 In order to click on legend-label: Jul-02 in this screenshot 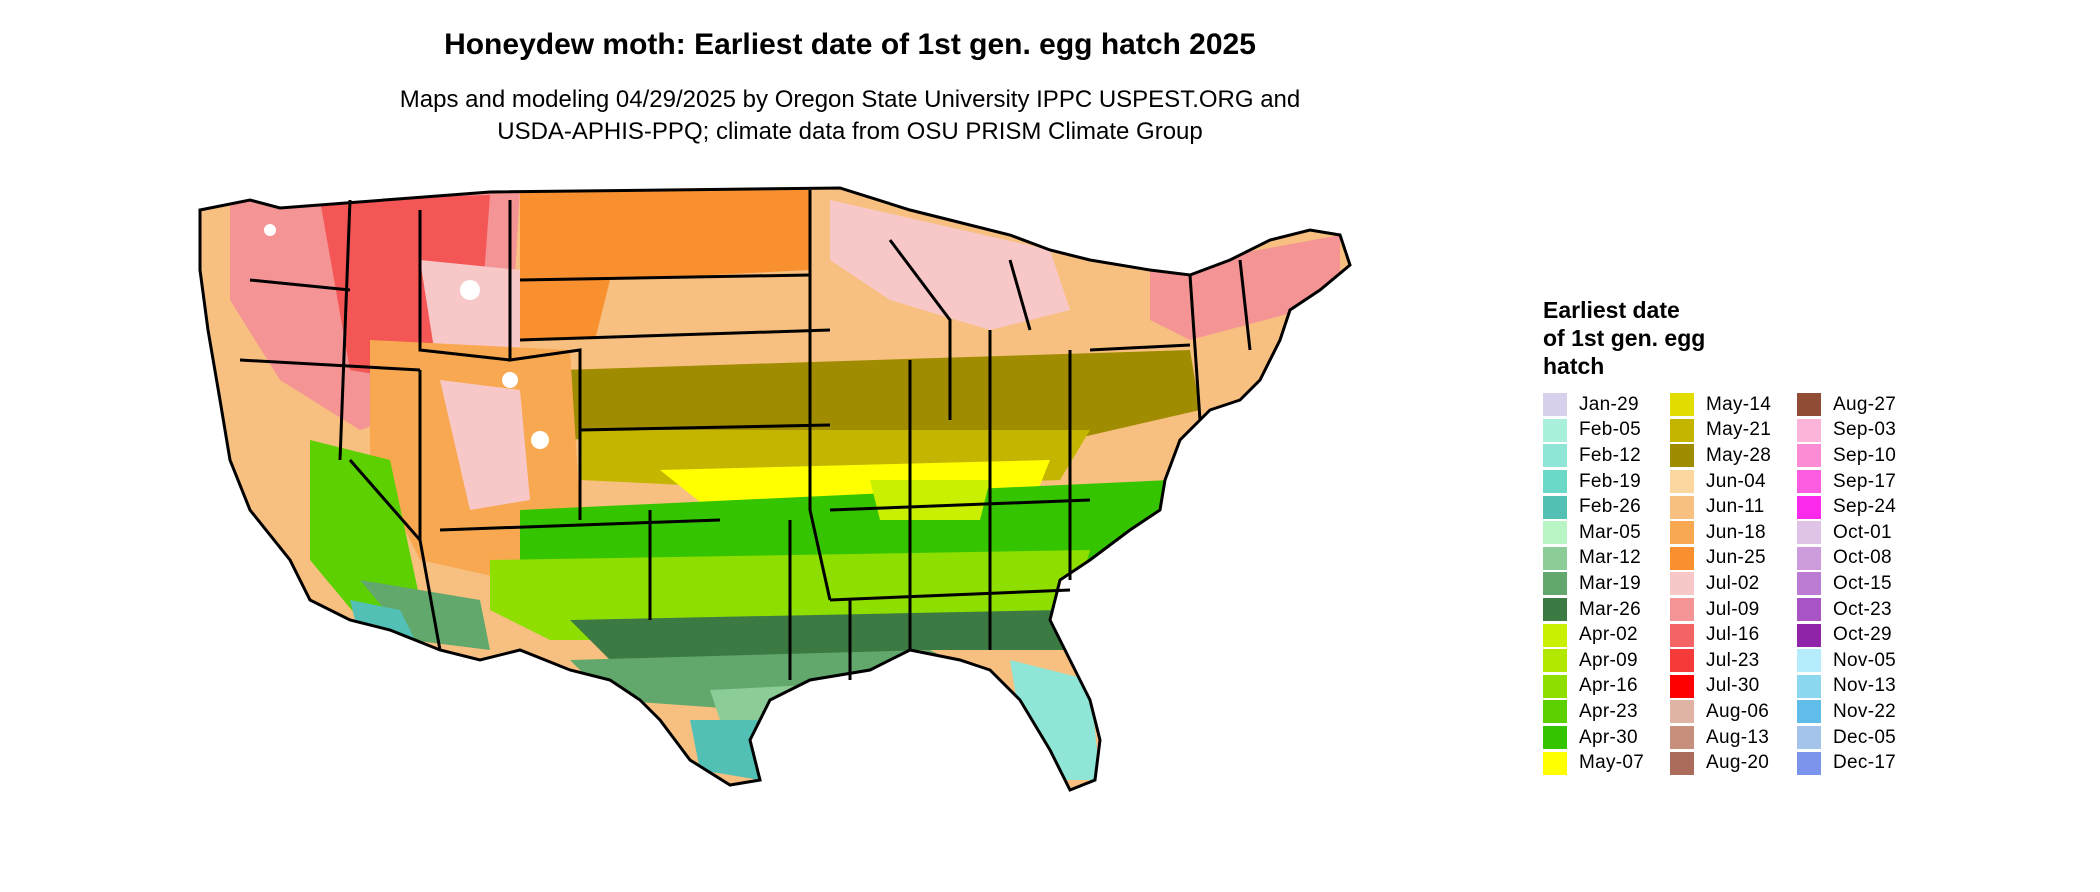, I will do `click(1733, 583)`.